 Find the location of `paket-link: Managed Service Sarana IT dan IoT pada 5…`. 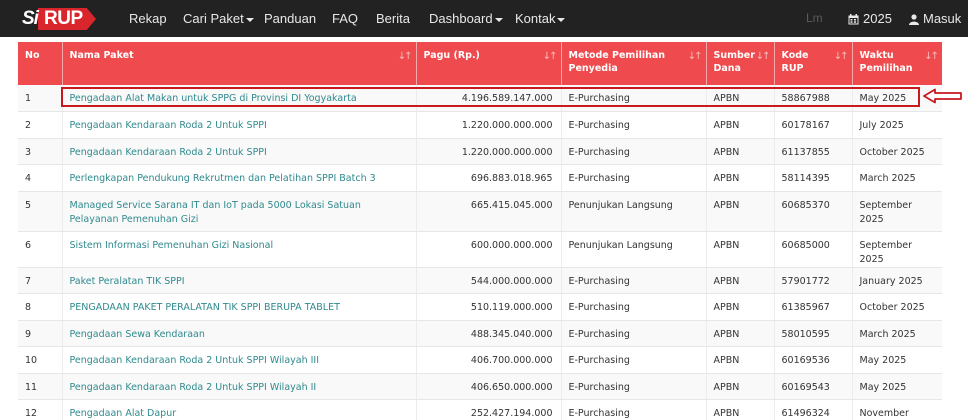

paket-link: Managed Service Sarana IT dan IoT pada 5… is located at coordinates (215, 212).